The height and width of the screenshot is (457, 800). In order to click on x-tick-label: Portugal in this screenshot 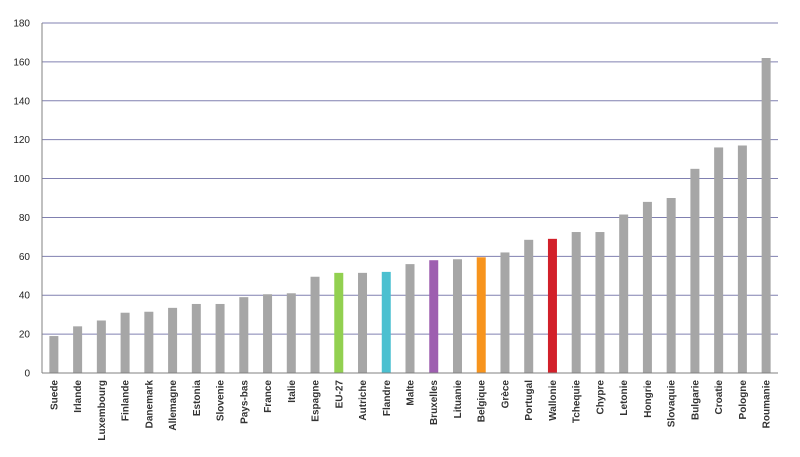, I will do `click(529, 400)`.